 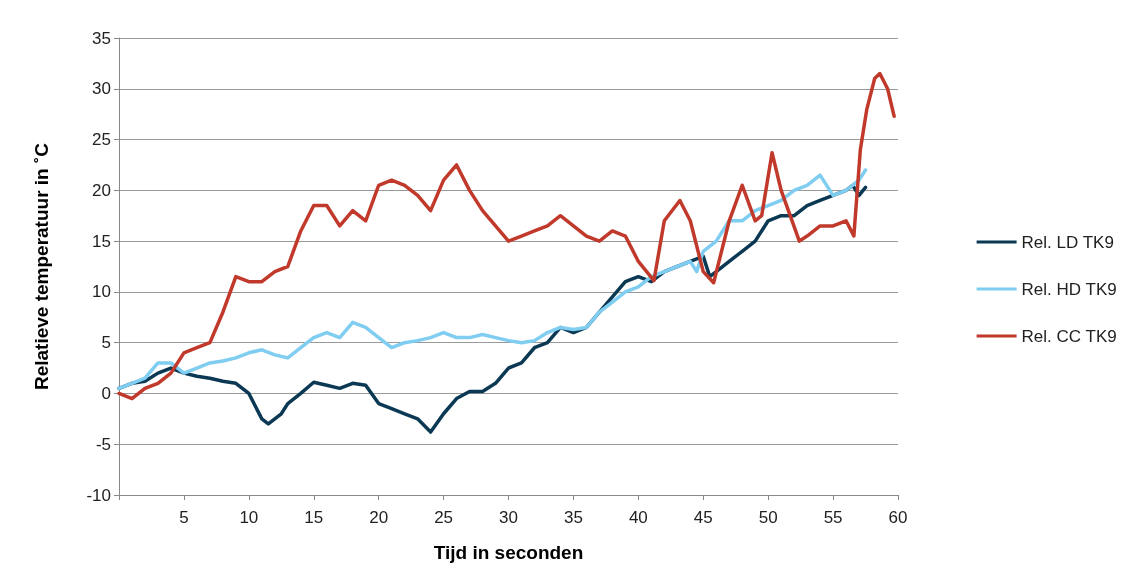 I want to click on y-axis-title: Relatieve temperatuur in ˚C, so click(x=41, y=266).